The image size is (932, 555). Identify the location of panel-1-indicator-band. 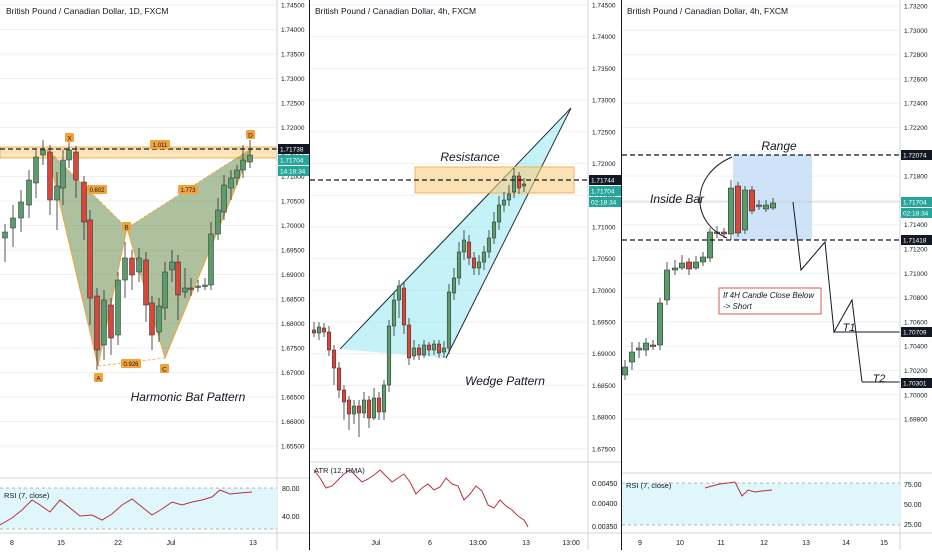
(138, 508).